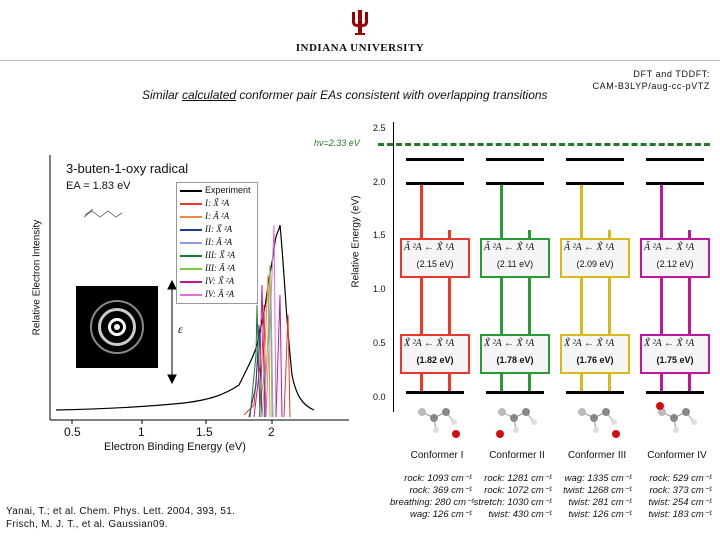 The height and width of the screenshot is (540, 720). What do you see at coordinates (595, 264) in the screenshot?
I see `upper-transition-value: (2.09 eV)` at bounding box center [595, 264].